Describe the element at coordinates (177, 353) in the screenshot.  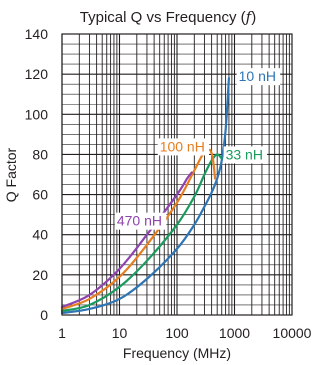
I see `x-axis-label: Frequency (MHz)` at that location.